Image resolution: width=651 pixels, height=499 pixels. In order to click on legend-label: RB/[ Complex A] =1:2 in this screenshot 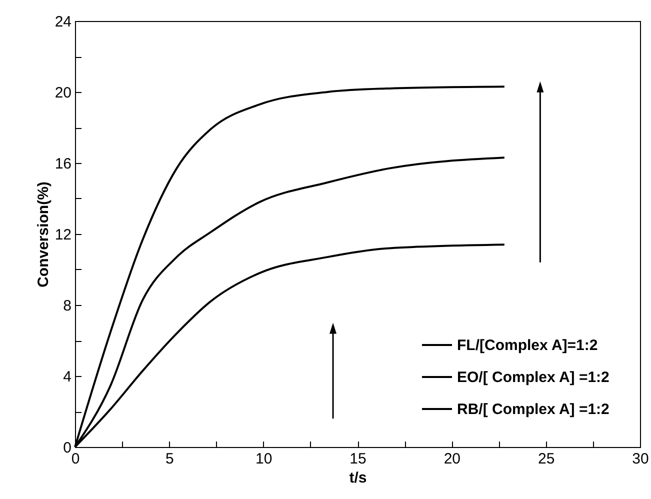, I will do `click(533, 409)`.